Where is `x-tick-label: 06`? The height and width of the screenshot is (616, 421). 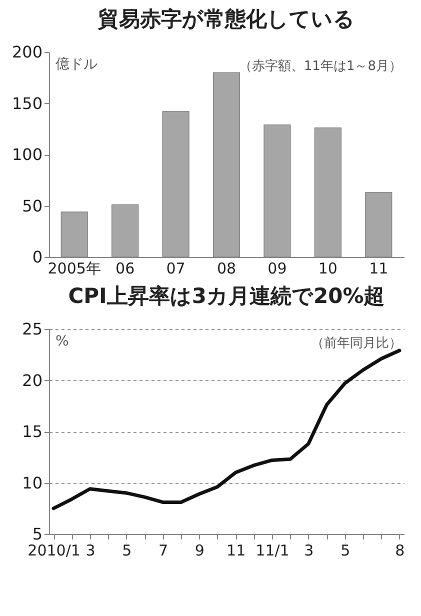 x-tick-label: 06 is located at coordinates (125, 269).